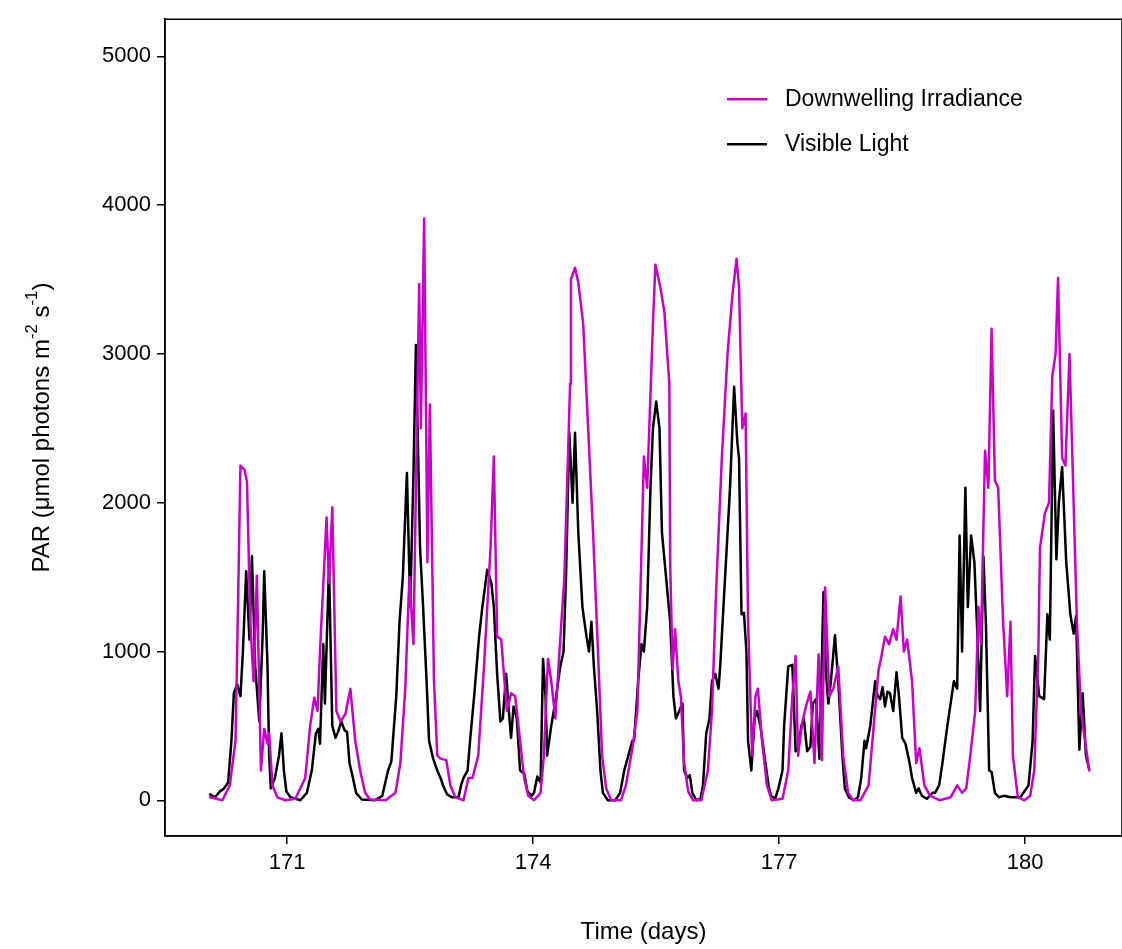  What do you see at coordinates (779, 862) in the screenshot?
I see `x-tick-label: 177` at bounding box center [779, 862].